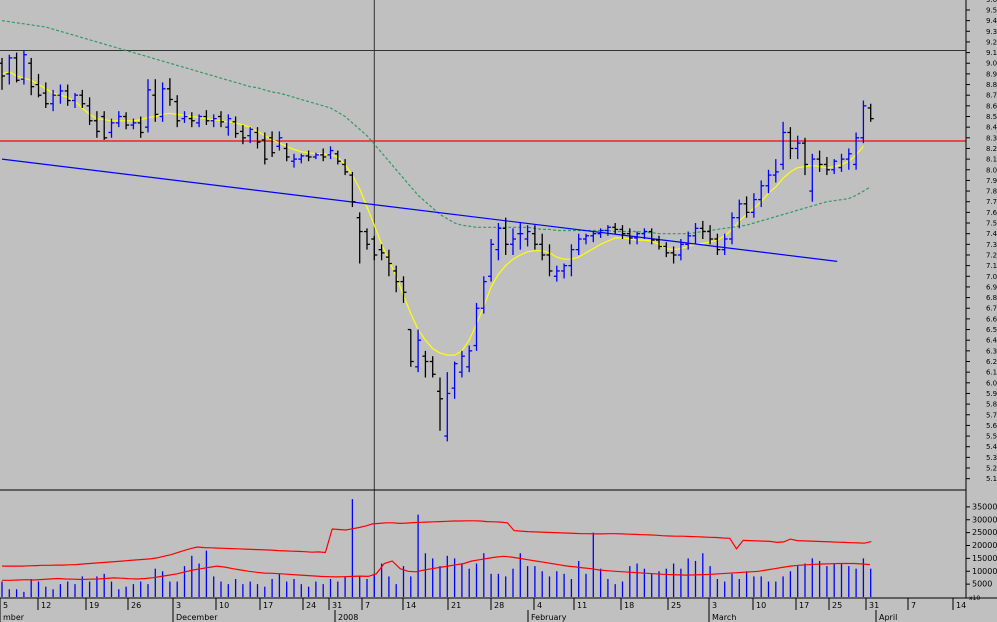 The width and height of the screenshot is (997, 622). I want to click on date-tick-label: 5, so click(5, 605).